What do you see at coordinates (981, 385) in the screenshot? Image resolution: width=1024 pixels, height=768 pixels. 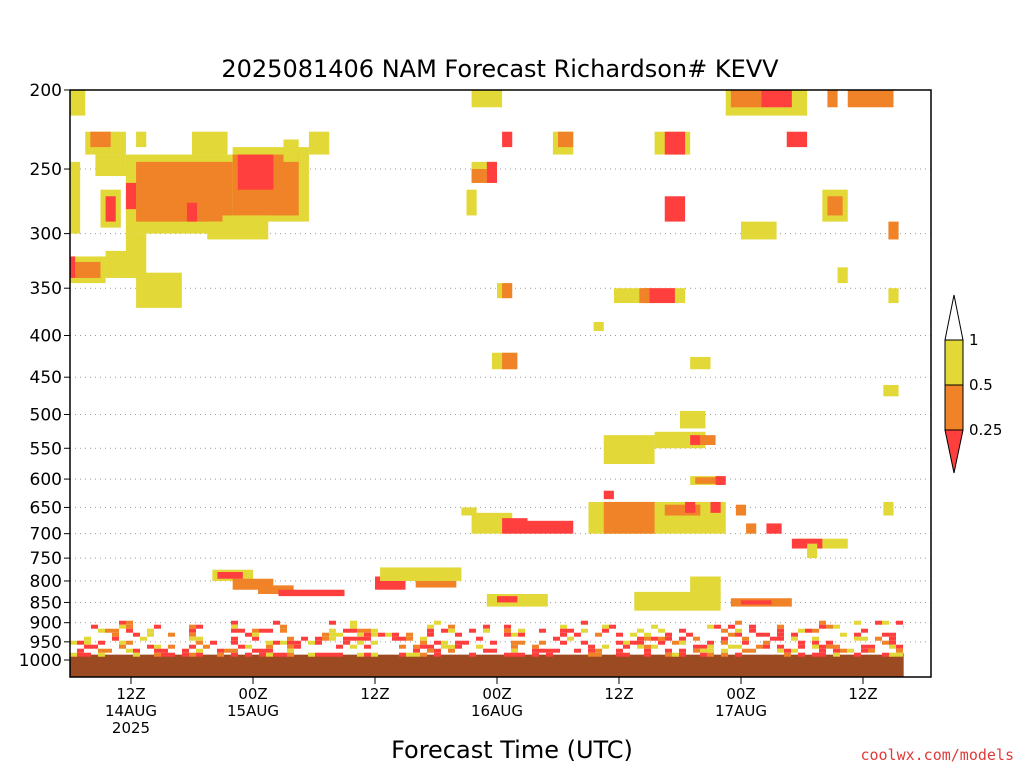 I see `colorbar-label-1: 0.5` at bounding box center [981, 385].